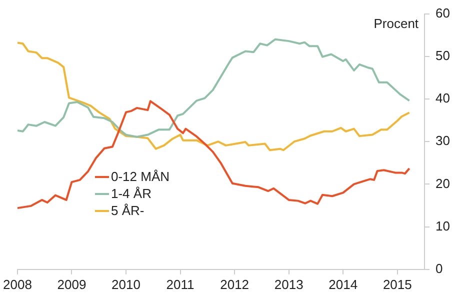  I want to click on legend-label: 0-12 MÅN, so click(140, 176).